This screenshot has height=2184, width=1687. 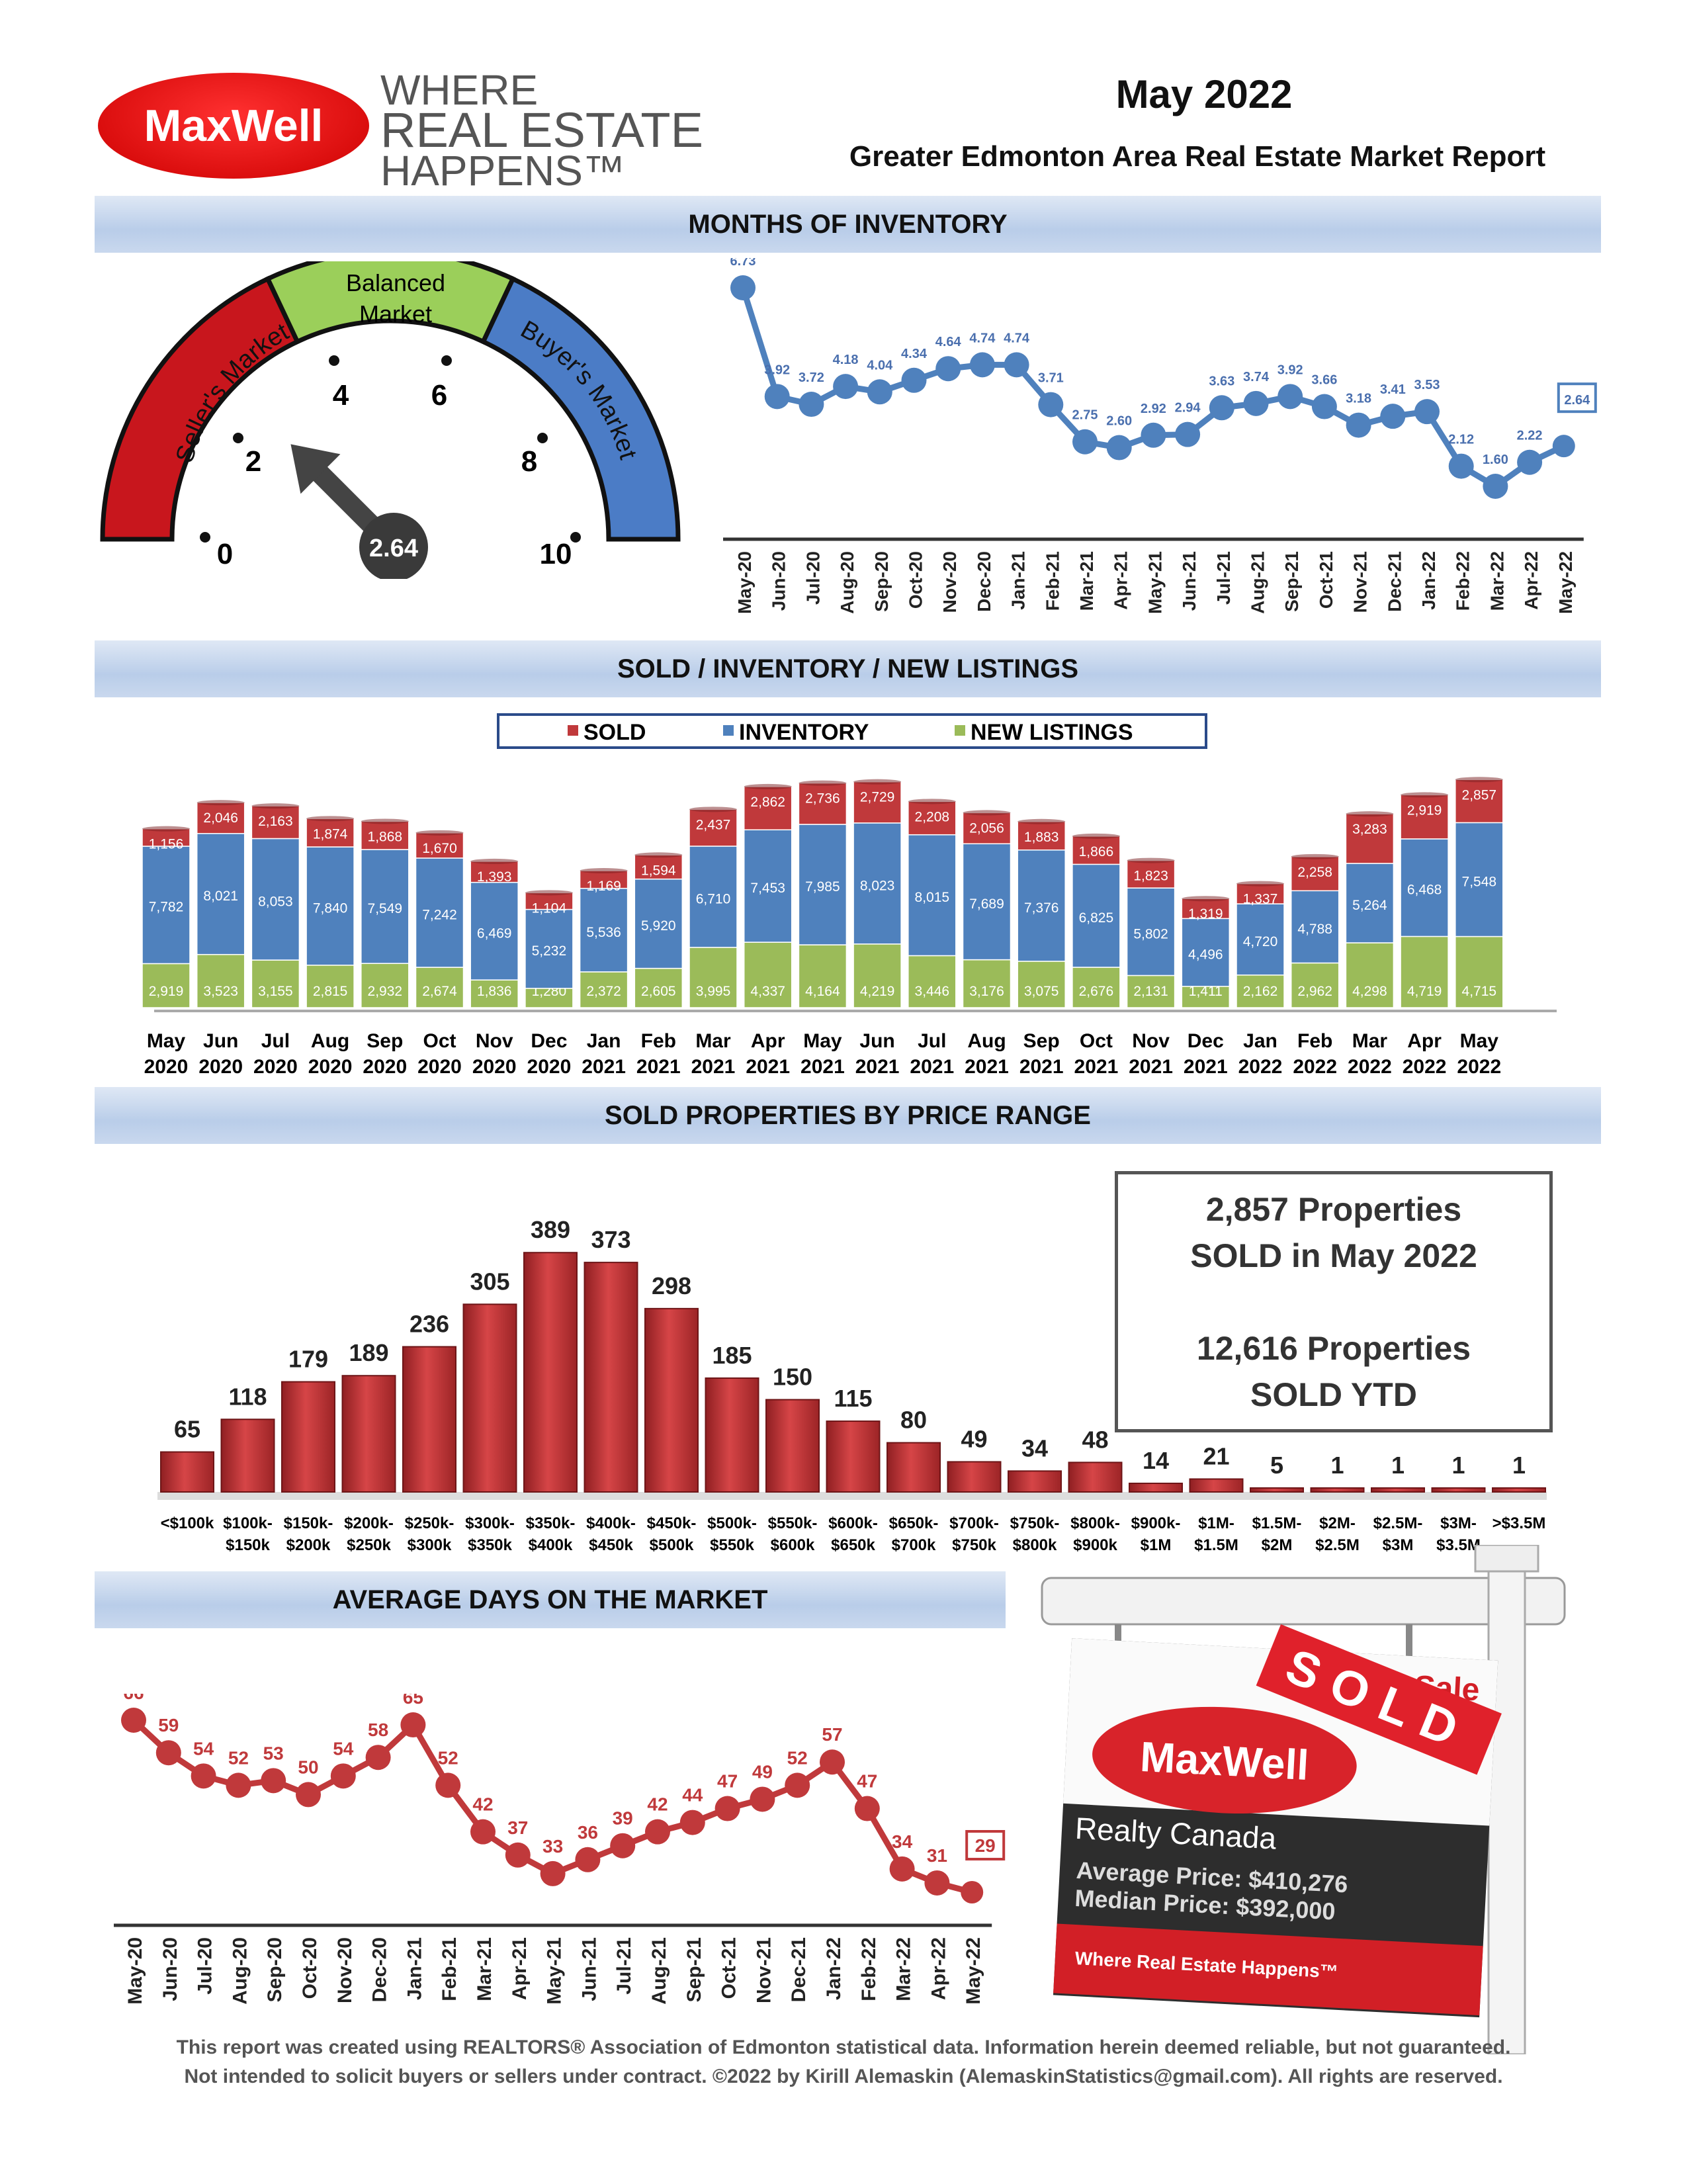 I want to click on x-tick-label: $100k-, so click(x=248, y=1523).